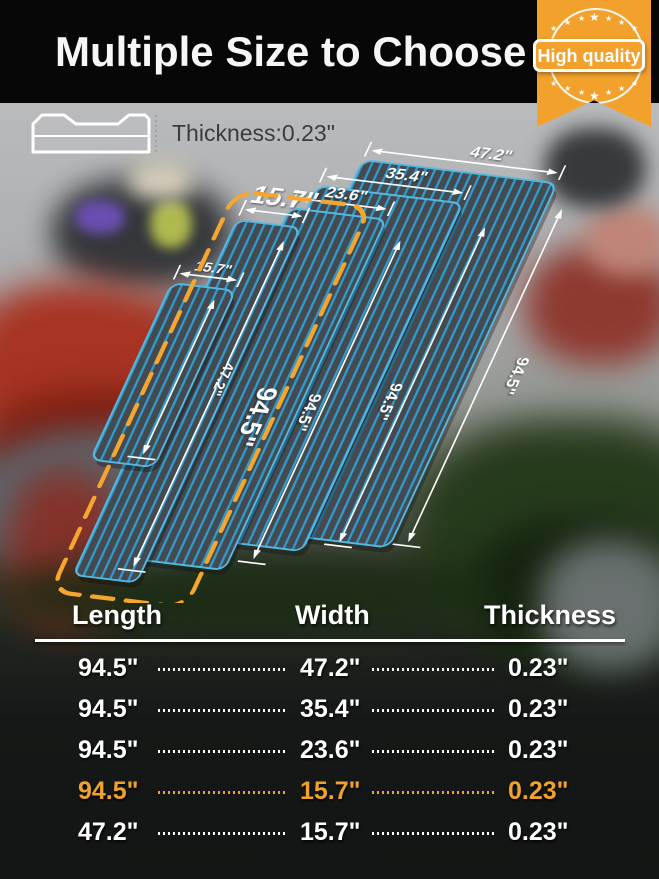 The width and height of the screenshot is (659, 879). I want to click on width-dim-label: 35.4", so click(406, 175).